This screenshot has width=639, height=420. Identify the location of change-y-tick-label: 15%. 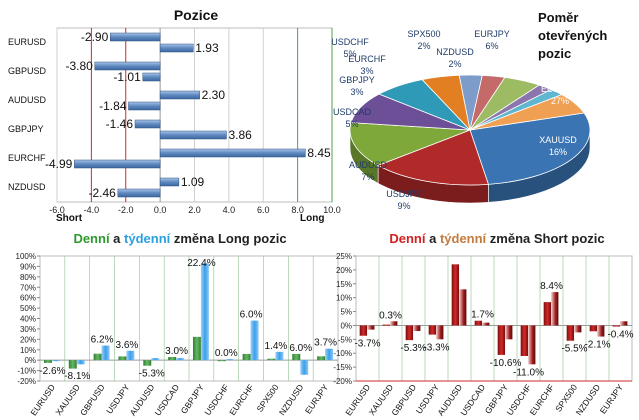
(344, 284).